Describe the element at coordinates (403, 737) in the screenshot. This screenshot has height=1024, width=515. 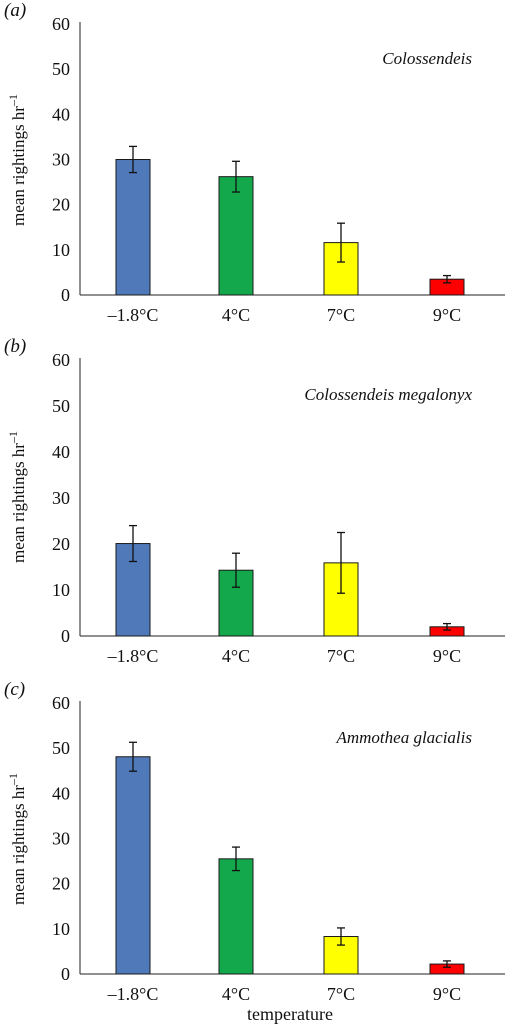
I see `species-title: Ammothea glacialis` at that location.